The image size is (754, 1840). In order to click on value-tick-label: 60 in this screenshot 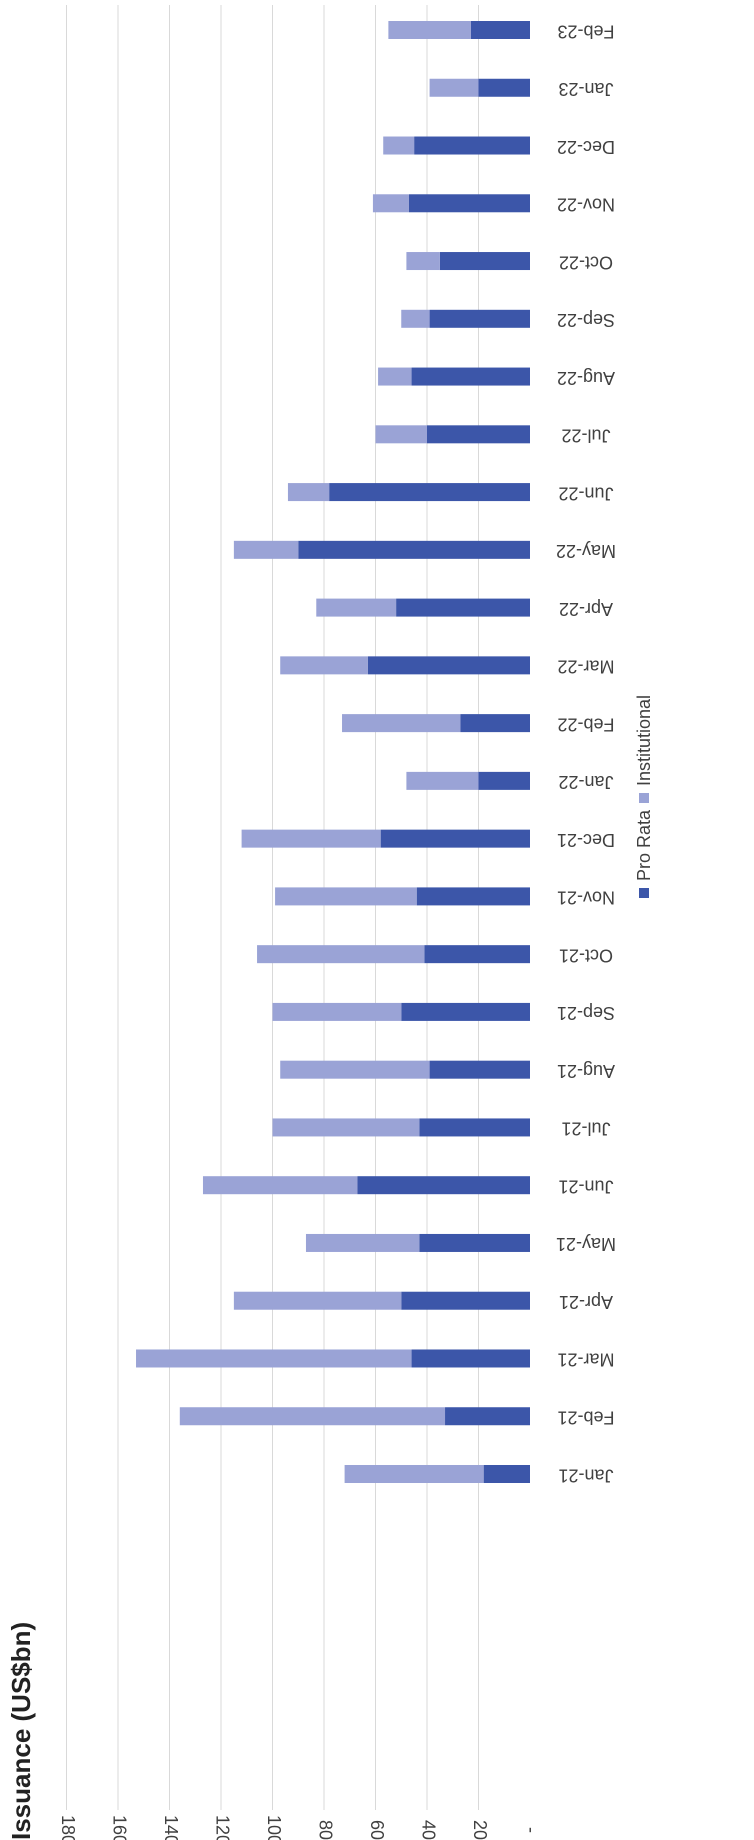, I will do `click(377, 1830)`.